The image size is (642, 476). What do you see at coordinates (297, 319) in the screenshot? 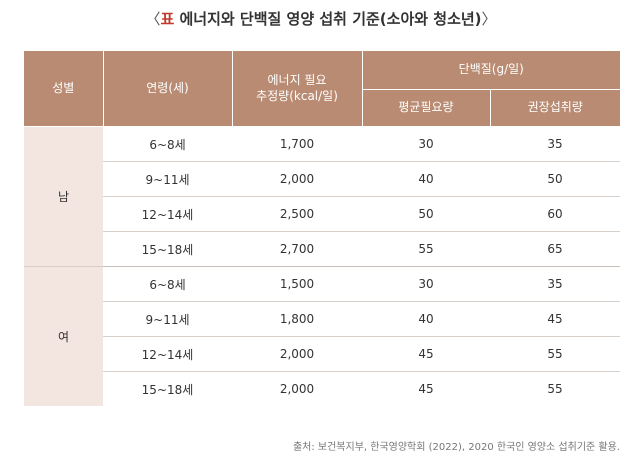
I see `energy-cell: 1,800` at bounding box center [297, 319].